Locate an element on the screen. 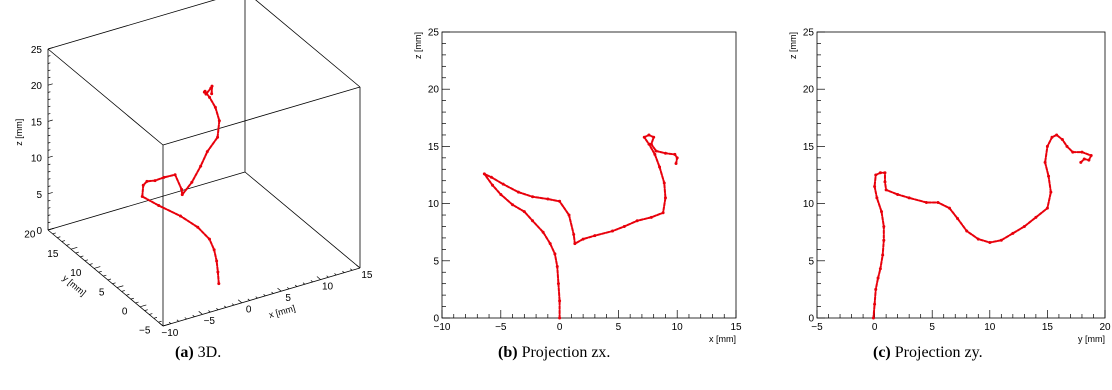  caption-label: (c) is located at coordinates (882, 352).